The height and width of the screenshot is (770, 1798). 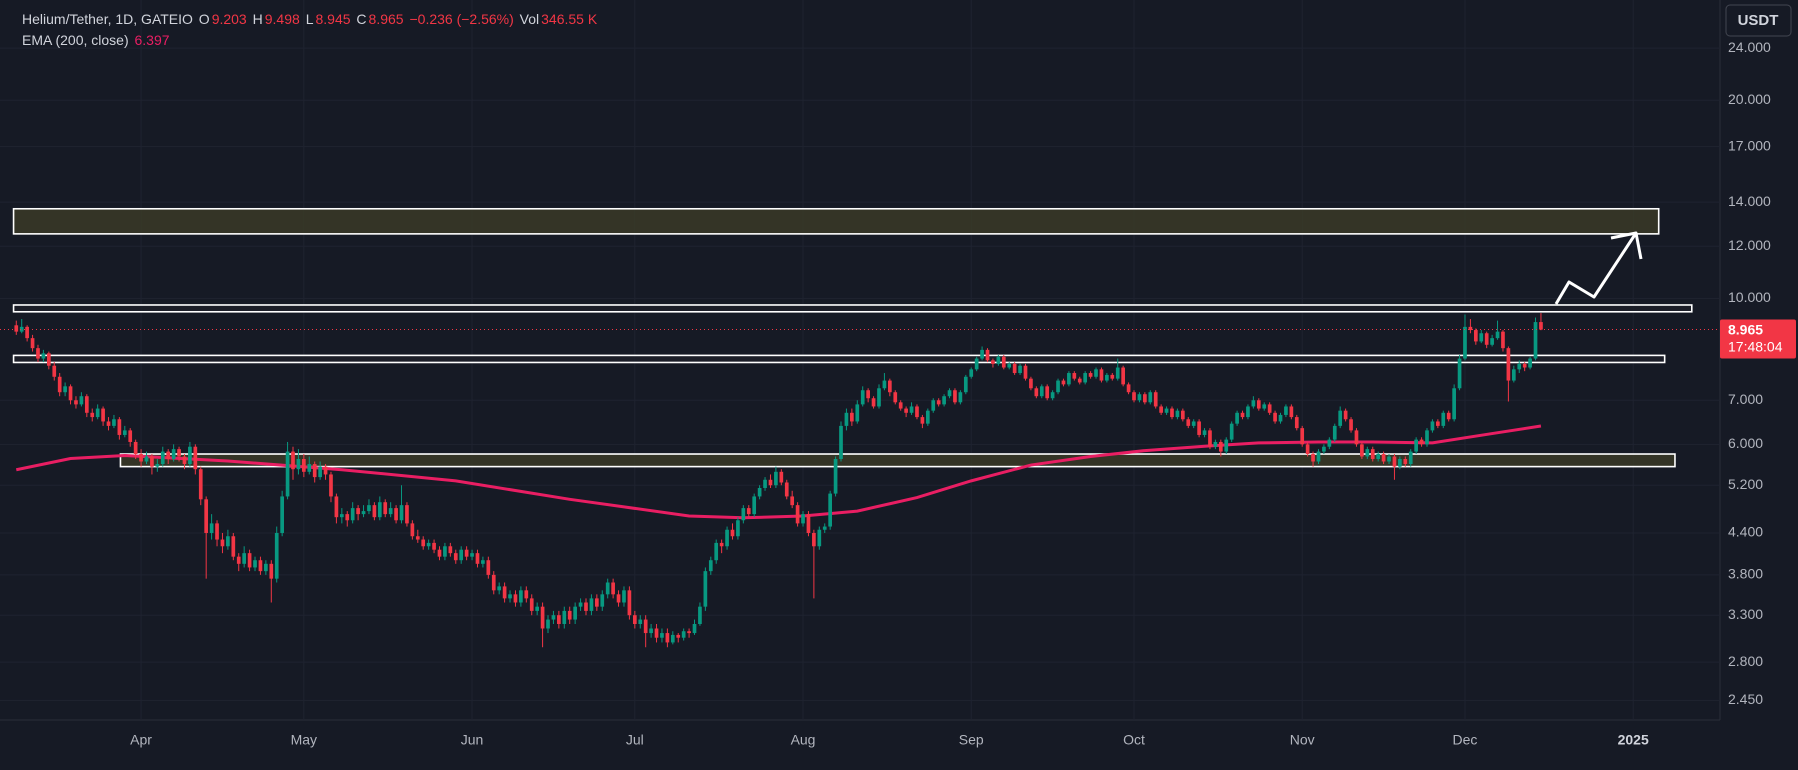 I want to click on indicator-value: 6.397, so click(x=152, y=40).